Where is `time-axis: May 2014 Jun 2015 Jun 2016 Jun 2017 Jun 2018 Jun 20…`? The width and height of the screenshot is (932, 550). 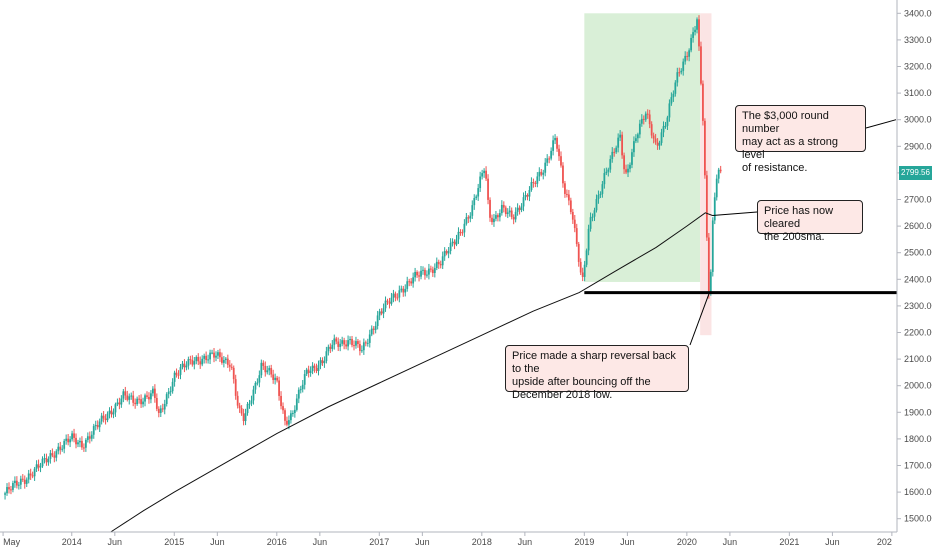
time-axis: May 2014 Jun 2015 Jun 2016 Jun 2017 Jun 2018 Jun 20… is located at coordinates (447, 539).